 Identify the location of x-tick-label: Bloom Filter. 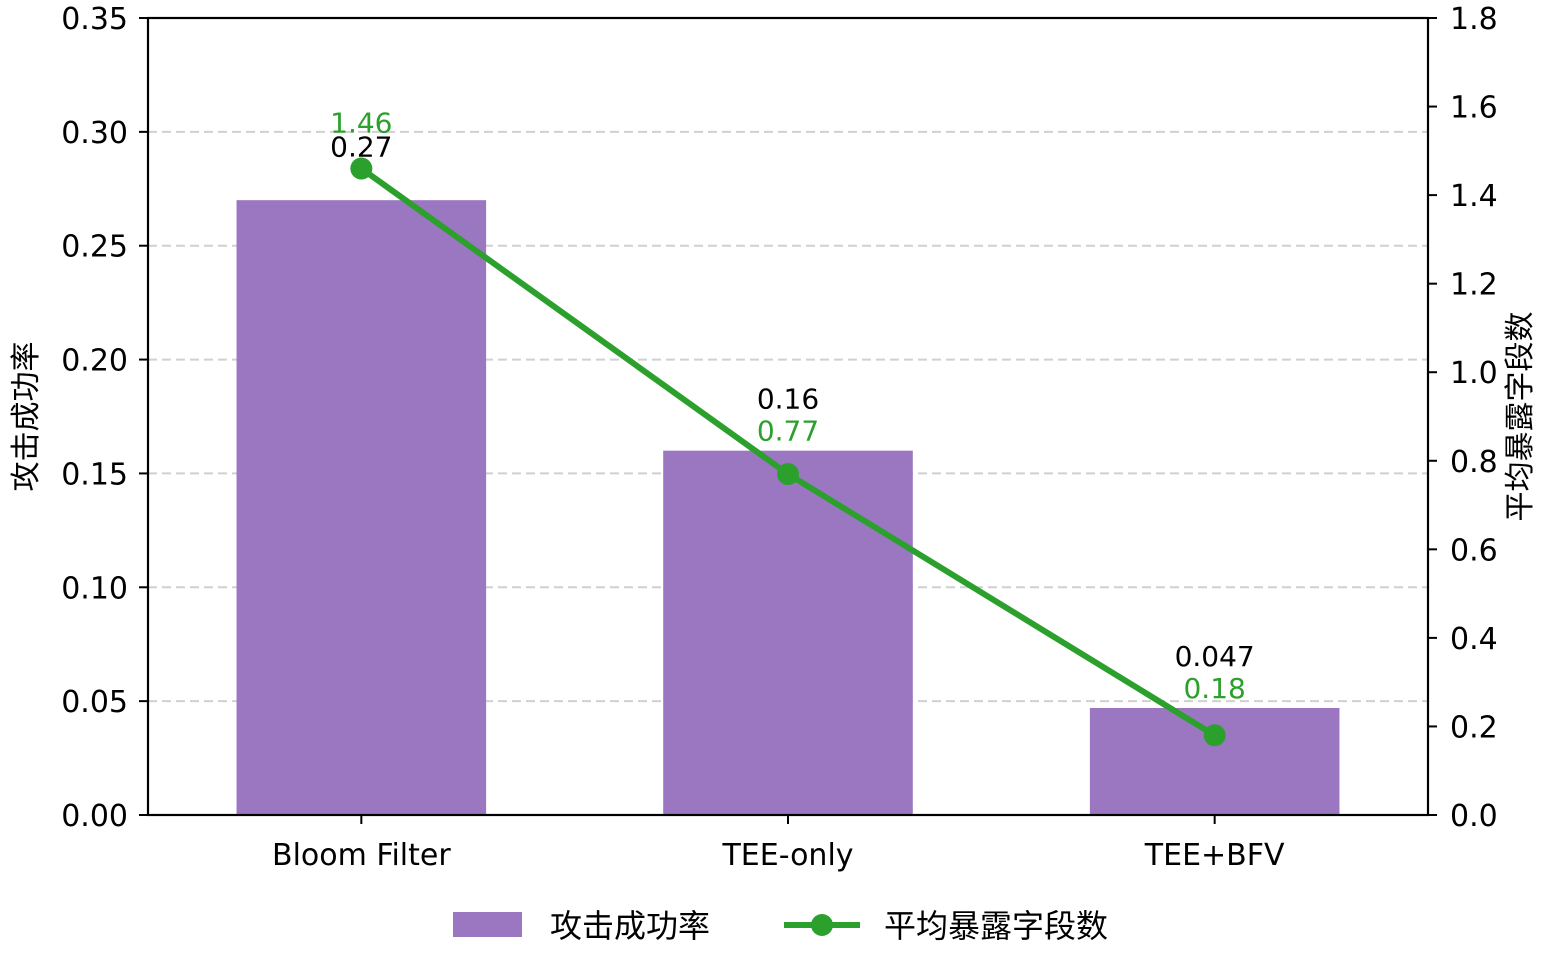
(361, 855).